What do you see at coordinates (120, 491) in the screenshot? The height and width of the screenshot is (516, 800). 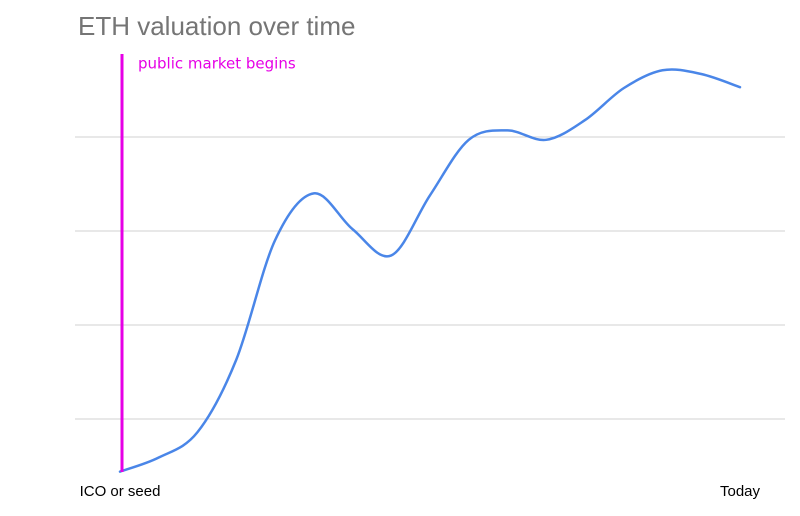 I see `x-tick-label: ICO or seed` at bounding box center [120, 491].